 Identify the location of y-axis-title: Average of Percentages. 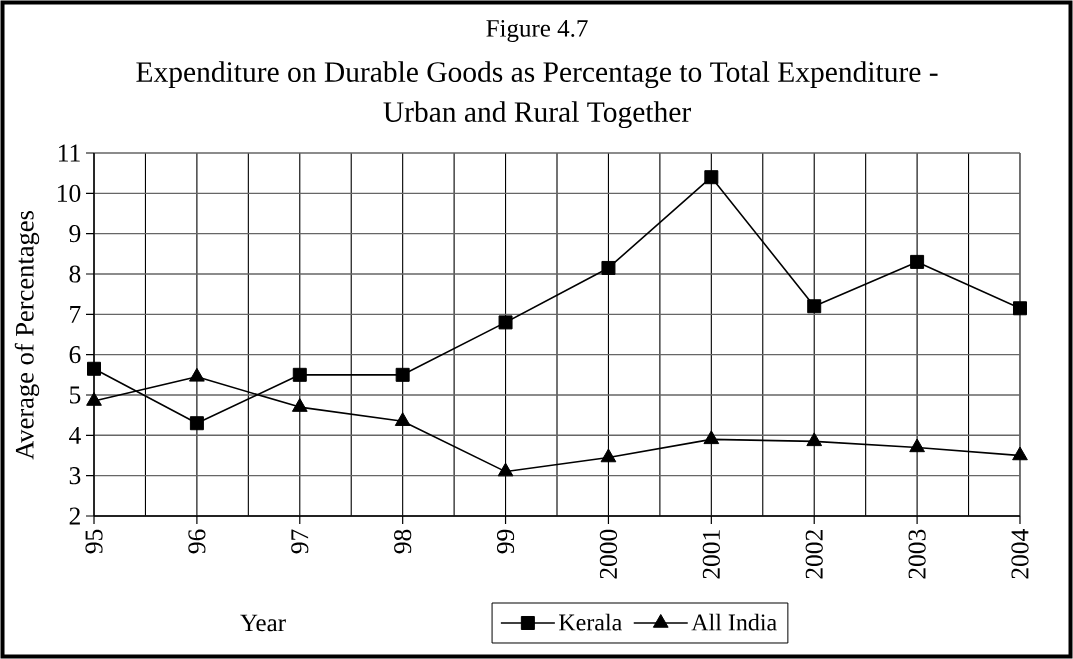
(27, 335).